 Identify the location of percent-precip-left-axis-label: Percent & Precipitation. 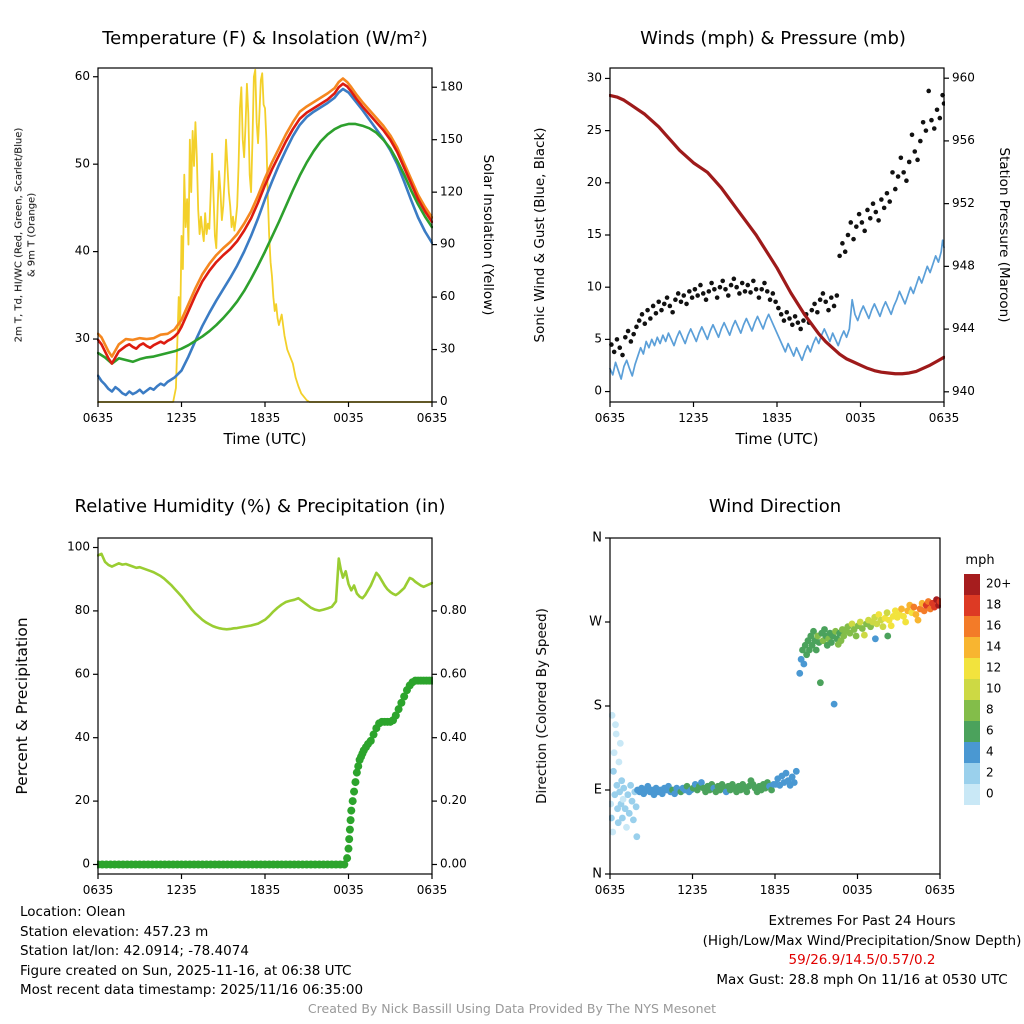
(22, 706).